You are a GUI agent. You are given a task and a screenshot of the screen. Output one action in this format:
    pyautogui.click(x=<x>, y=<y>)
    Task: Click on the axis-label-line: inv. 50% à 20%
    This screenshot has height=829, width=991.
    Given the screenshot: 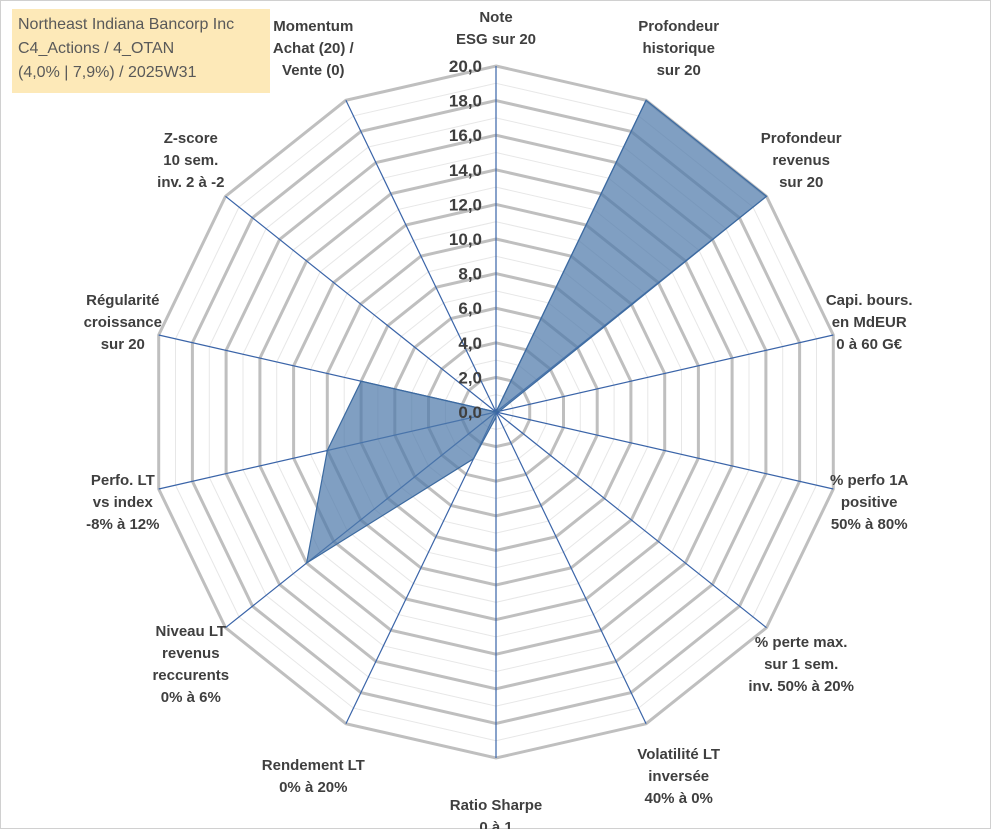 What is the action you would take?
    pyautogui.click(x=801, y=686)
    